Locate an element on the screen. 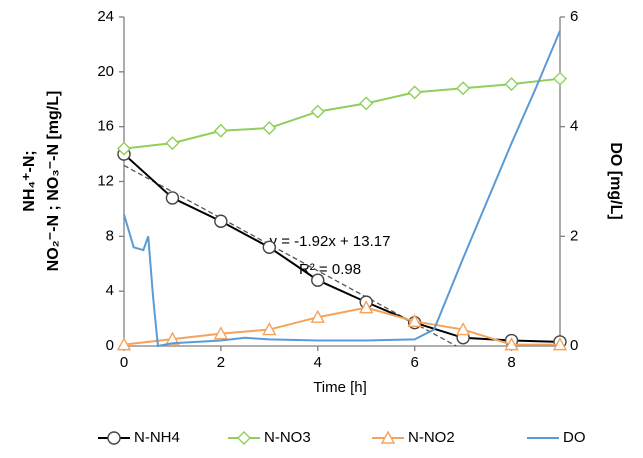 The height and width of the screenshot is (458, 643). y2-axis-title: DO [mg/L] is located at coordinates (615, 180).